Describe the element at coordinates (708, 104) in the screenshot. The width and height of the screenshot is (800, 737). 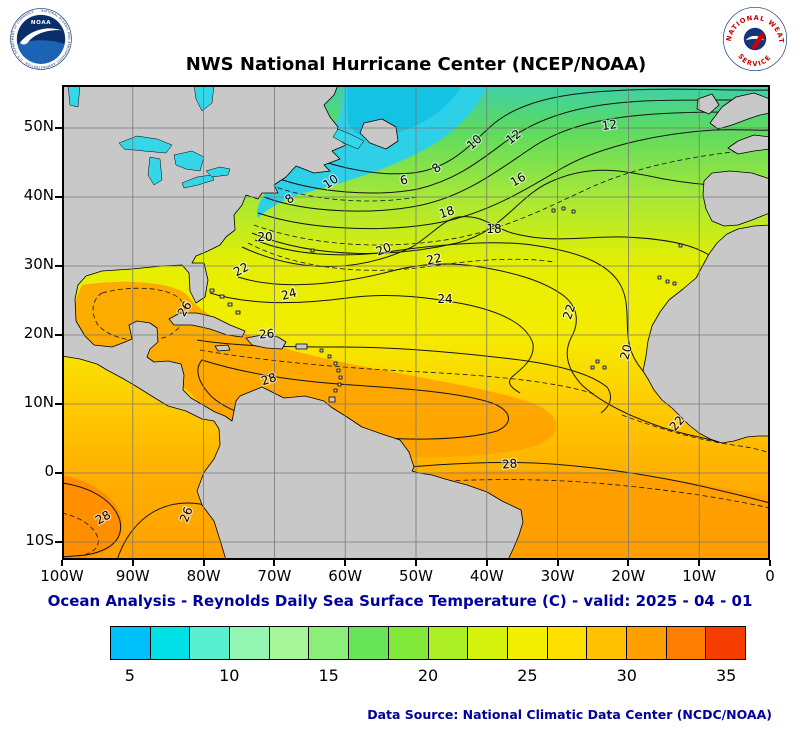
I see `land-ireland` at that location.